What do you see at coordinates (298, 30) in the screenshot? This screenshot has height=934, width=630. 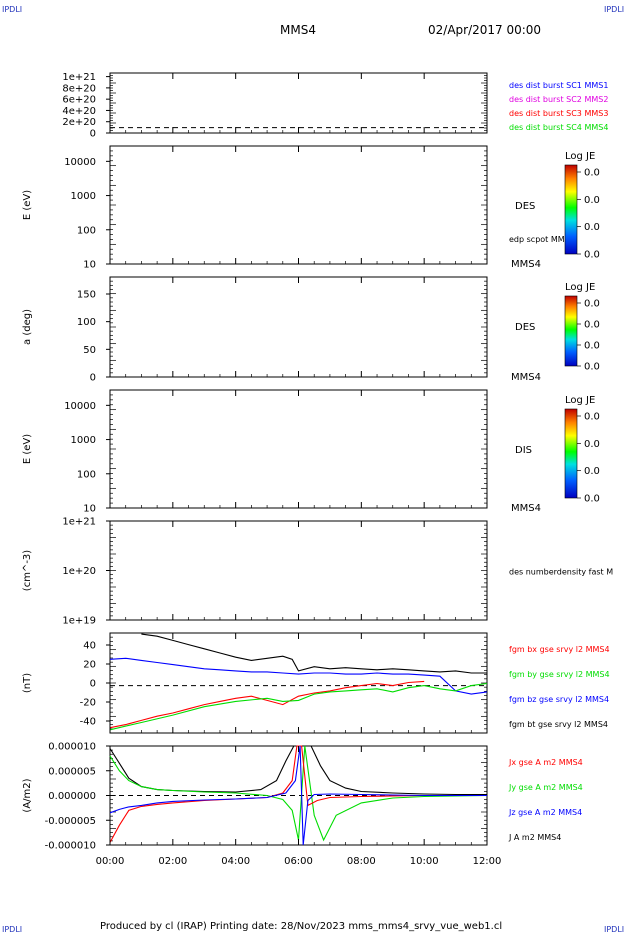 I see `figure-title: MMS4` at bounding box center [298, 30].